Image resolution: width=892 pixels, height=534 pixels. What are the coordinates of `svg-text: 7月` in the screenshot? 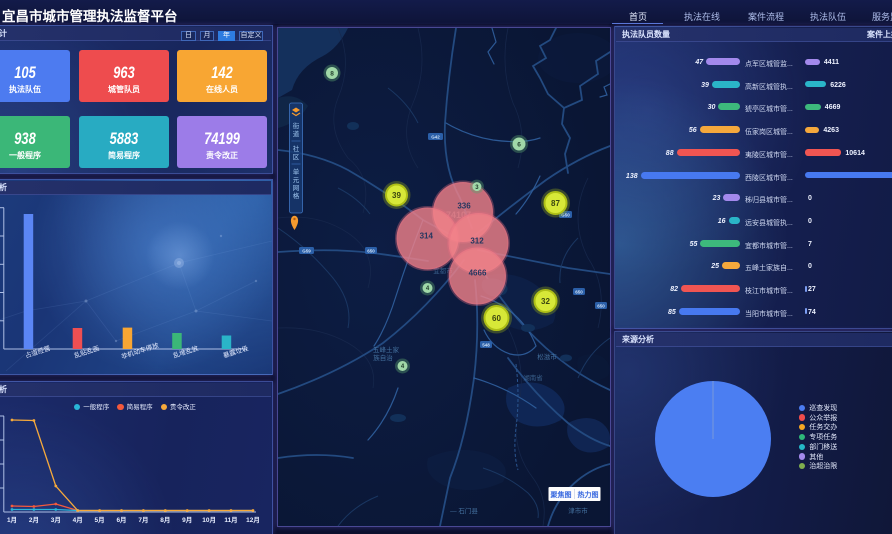 It's located at (143, 520).